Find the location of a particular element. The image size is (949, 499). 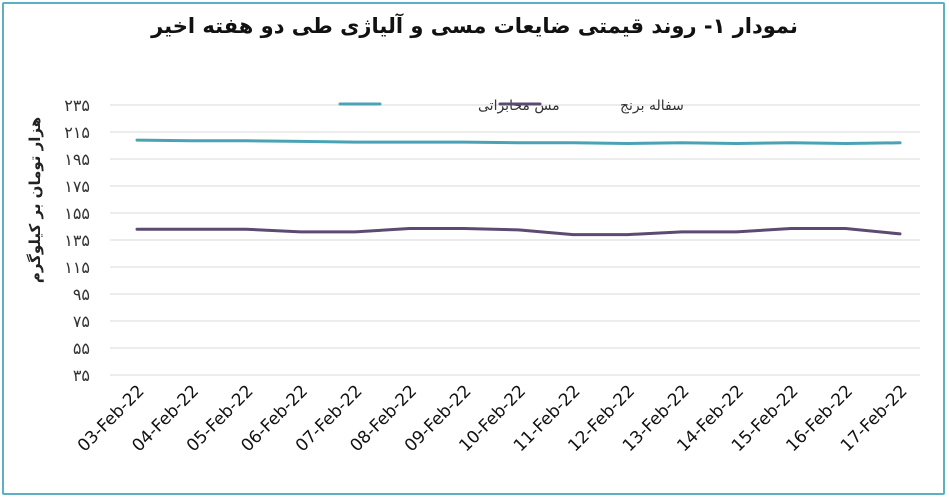

y-tick-label: ۳۵ is located at coordinates (81, 375).